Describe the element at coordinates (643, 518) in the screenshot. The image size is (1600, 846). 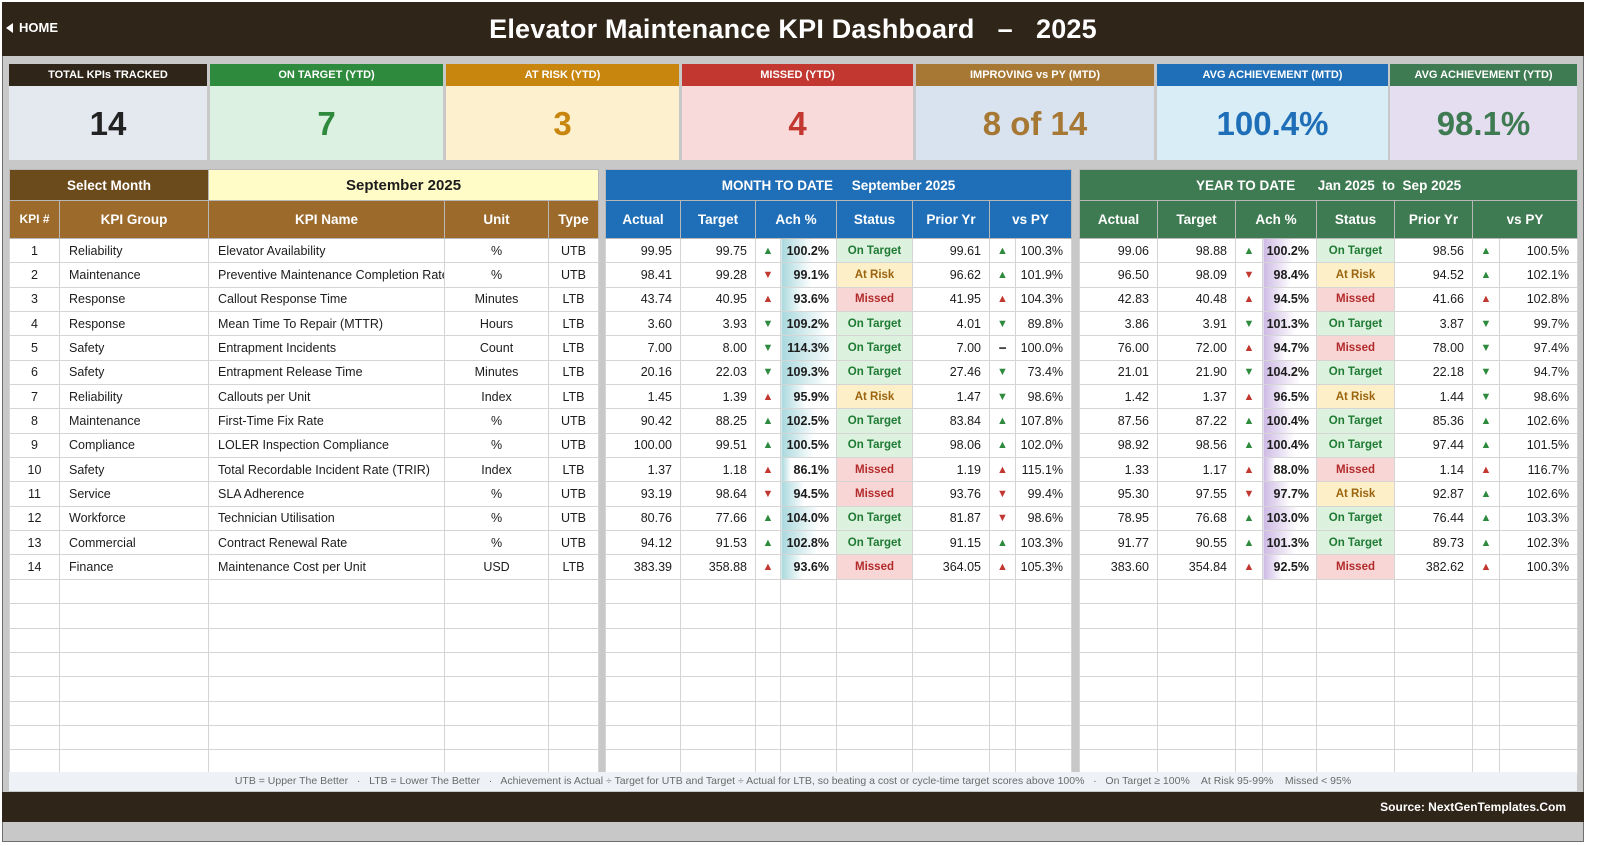
I see `mtd-actual: 80.76` at that location.